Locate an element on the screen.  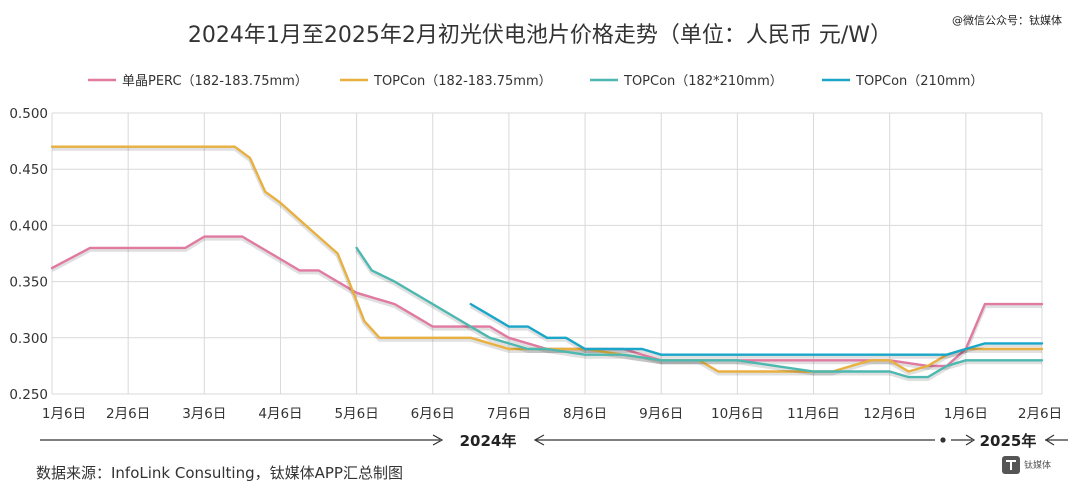
year-label-2025: 2025年 is located at coordinates (1008, 441).